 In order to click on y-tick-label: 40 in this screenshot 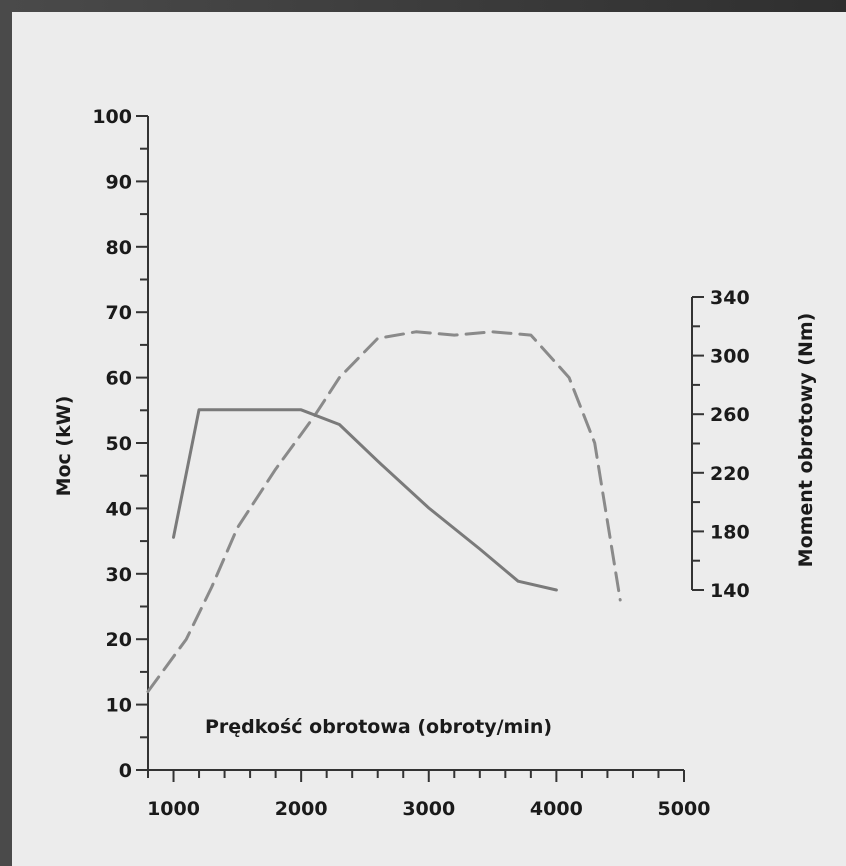, I will do `click(119, 509)`.